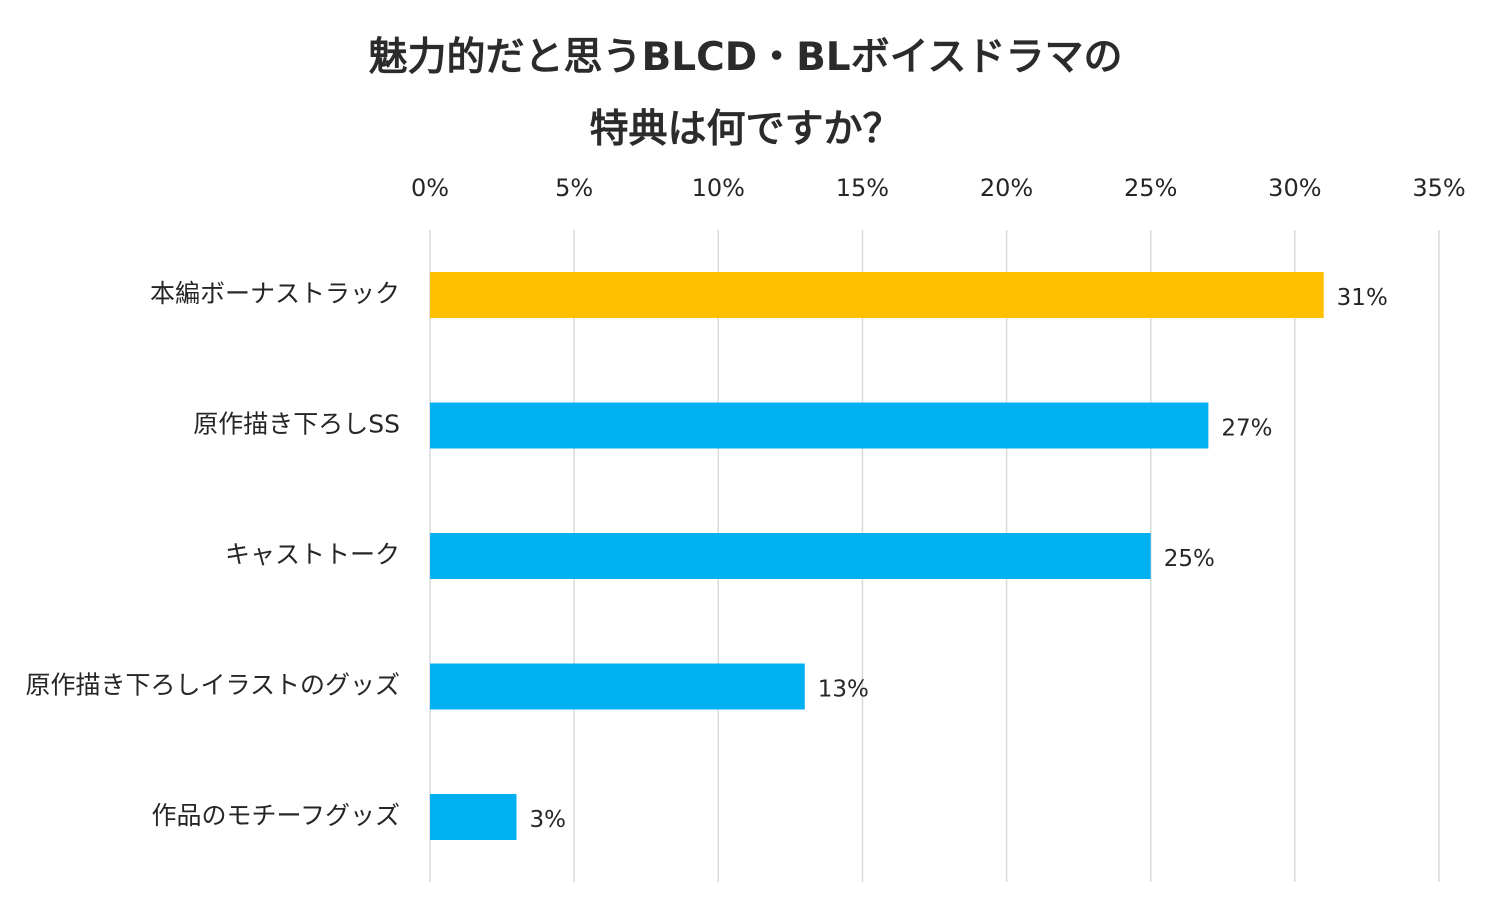  What do you see at coordinates (296, 424) in the screenshot?
I see `category-label: 原作描き下ろしSS` at bounding box center [296, 424].